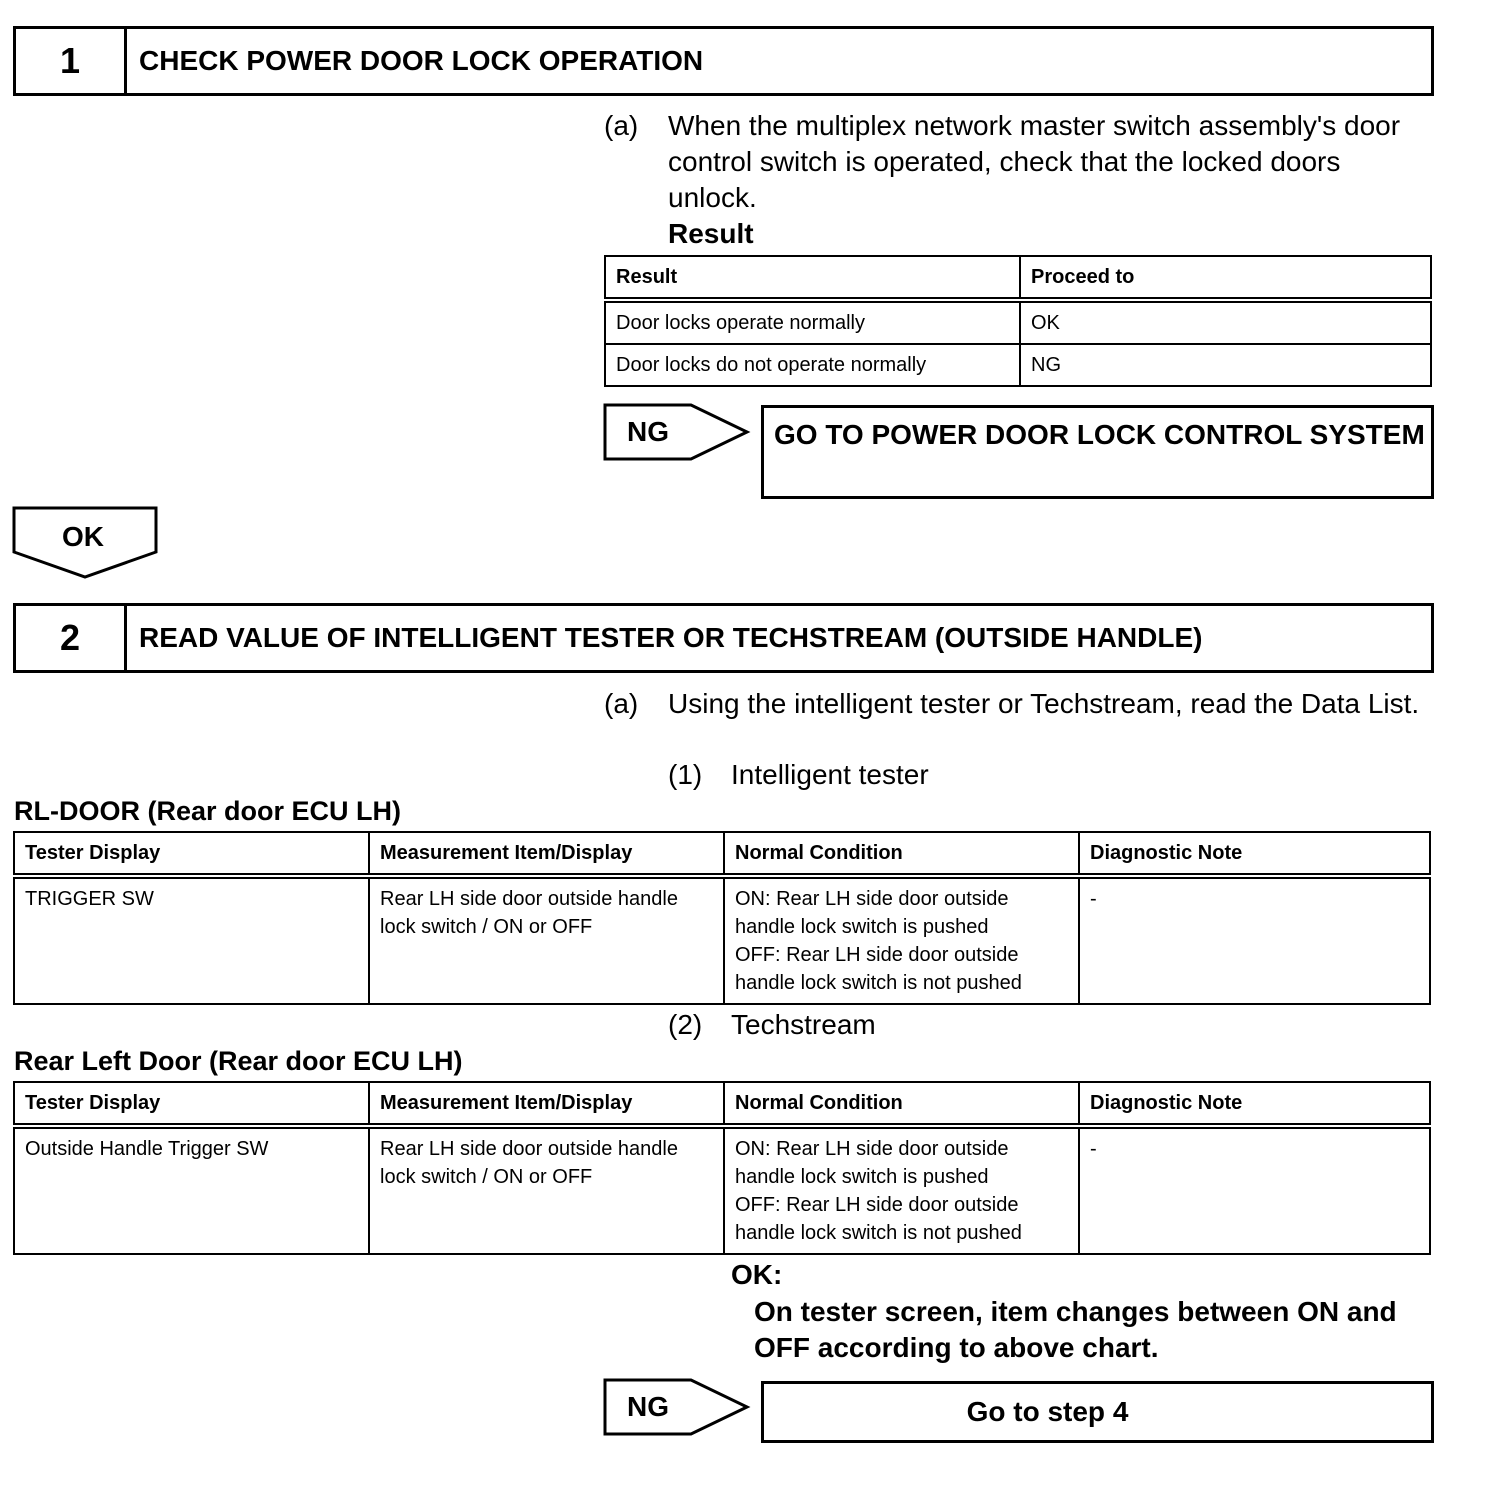  What do you see at coordinates (812, 322) in the screenshot?
I see `cell: Door locks operate normally` at bounding box center [812, 322].